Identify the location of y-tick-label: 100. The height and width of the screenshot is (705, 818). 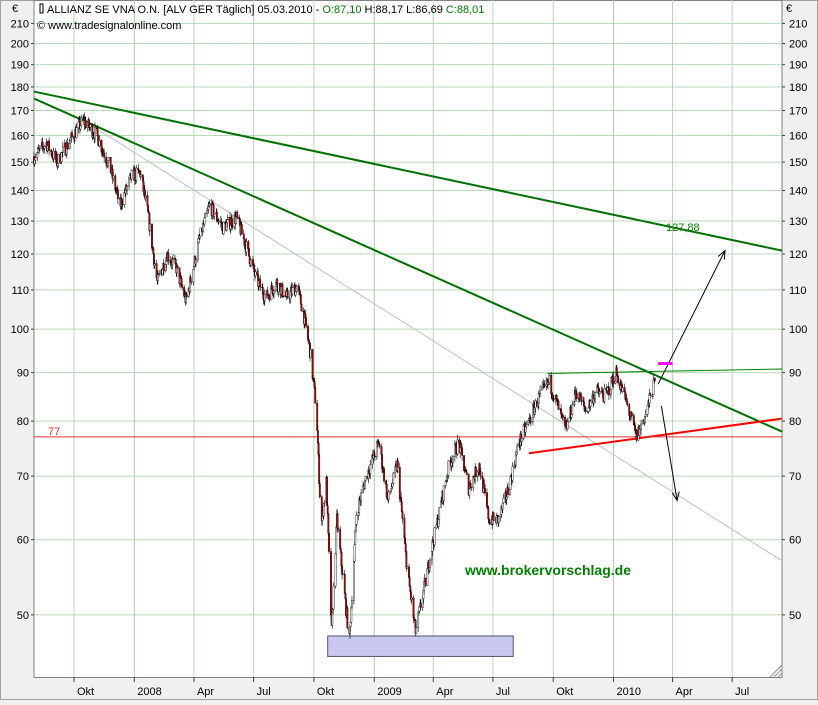
(798, 330).